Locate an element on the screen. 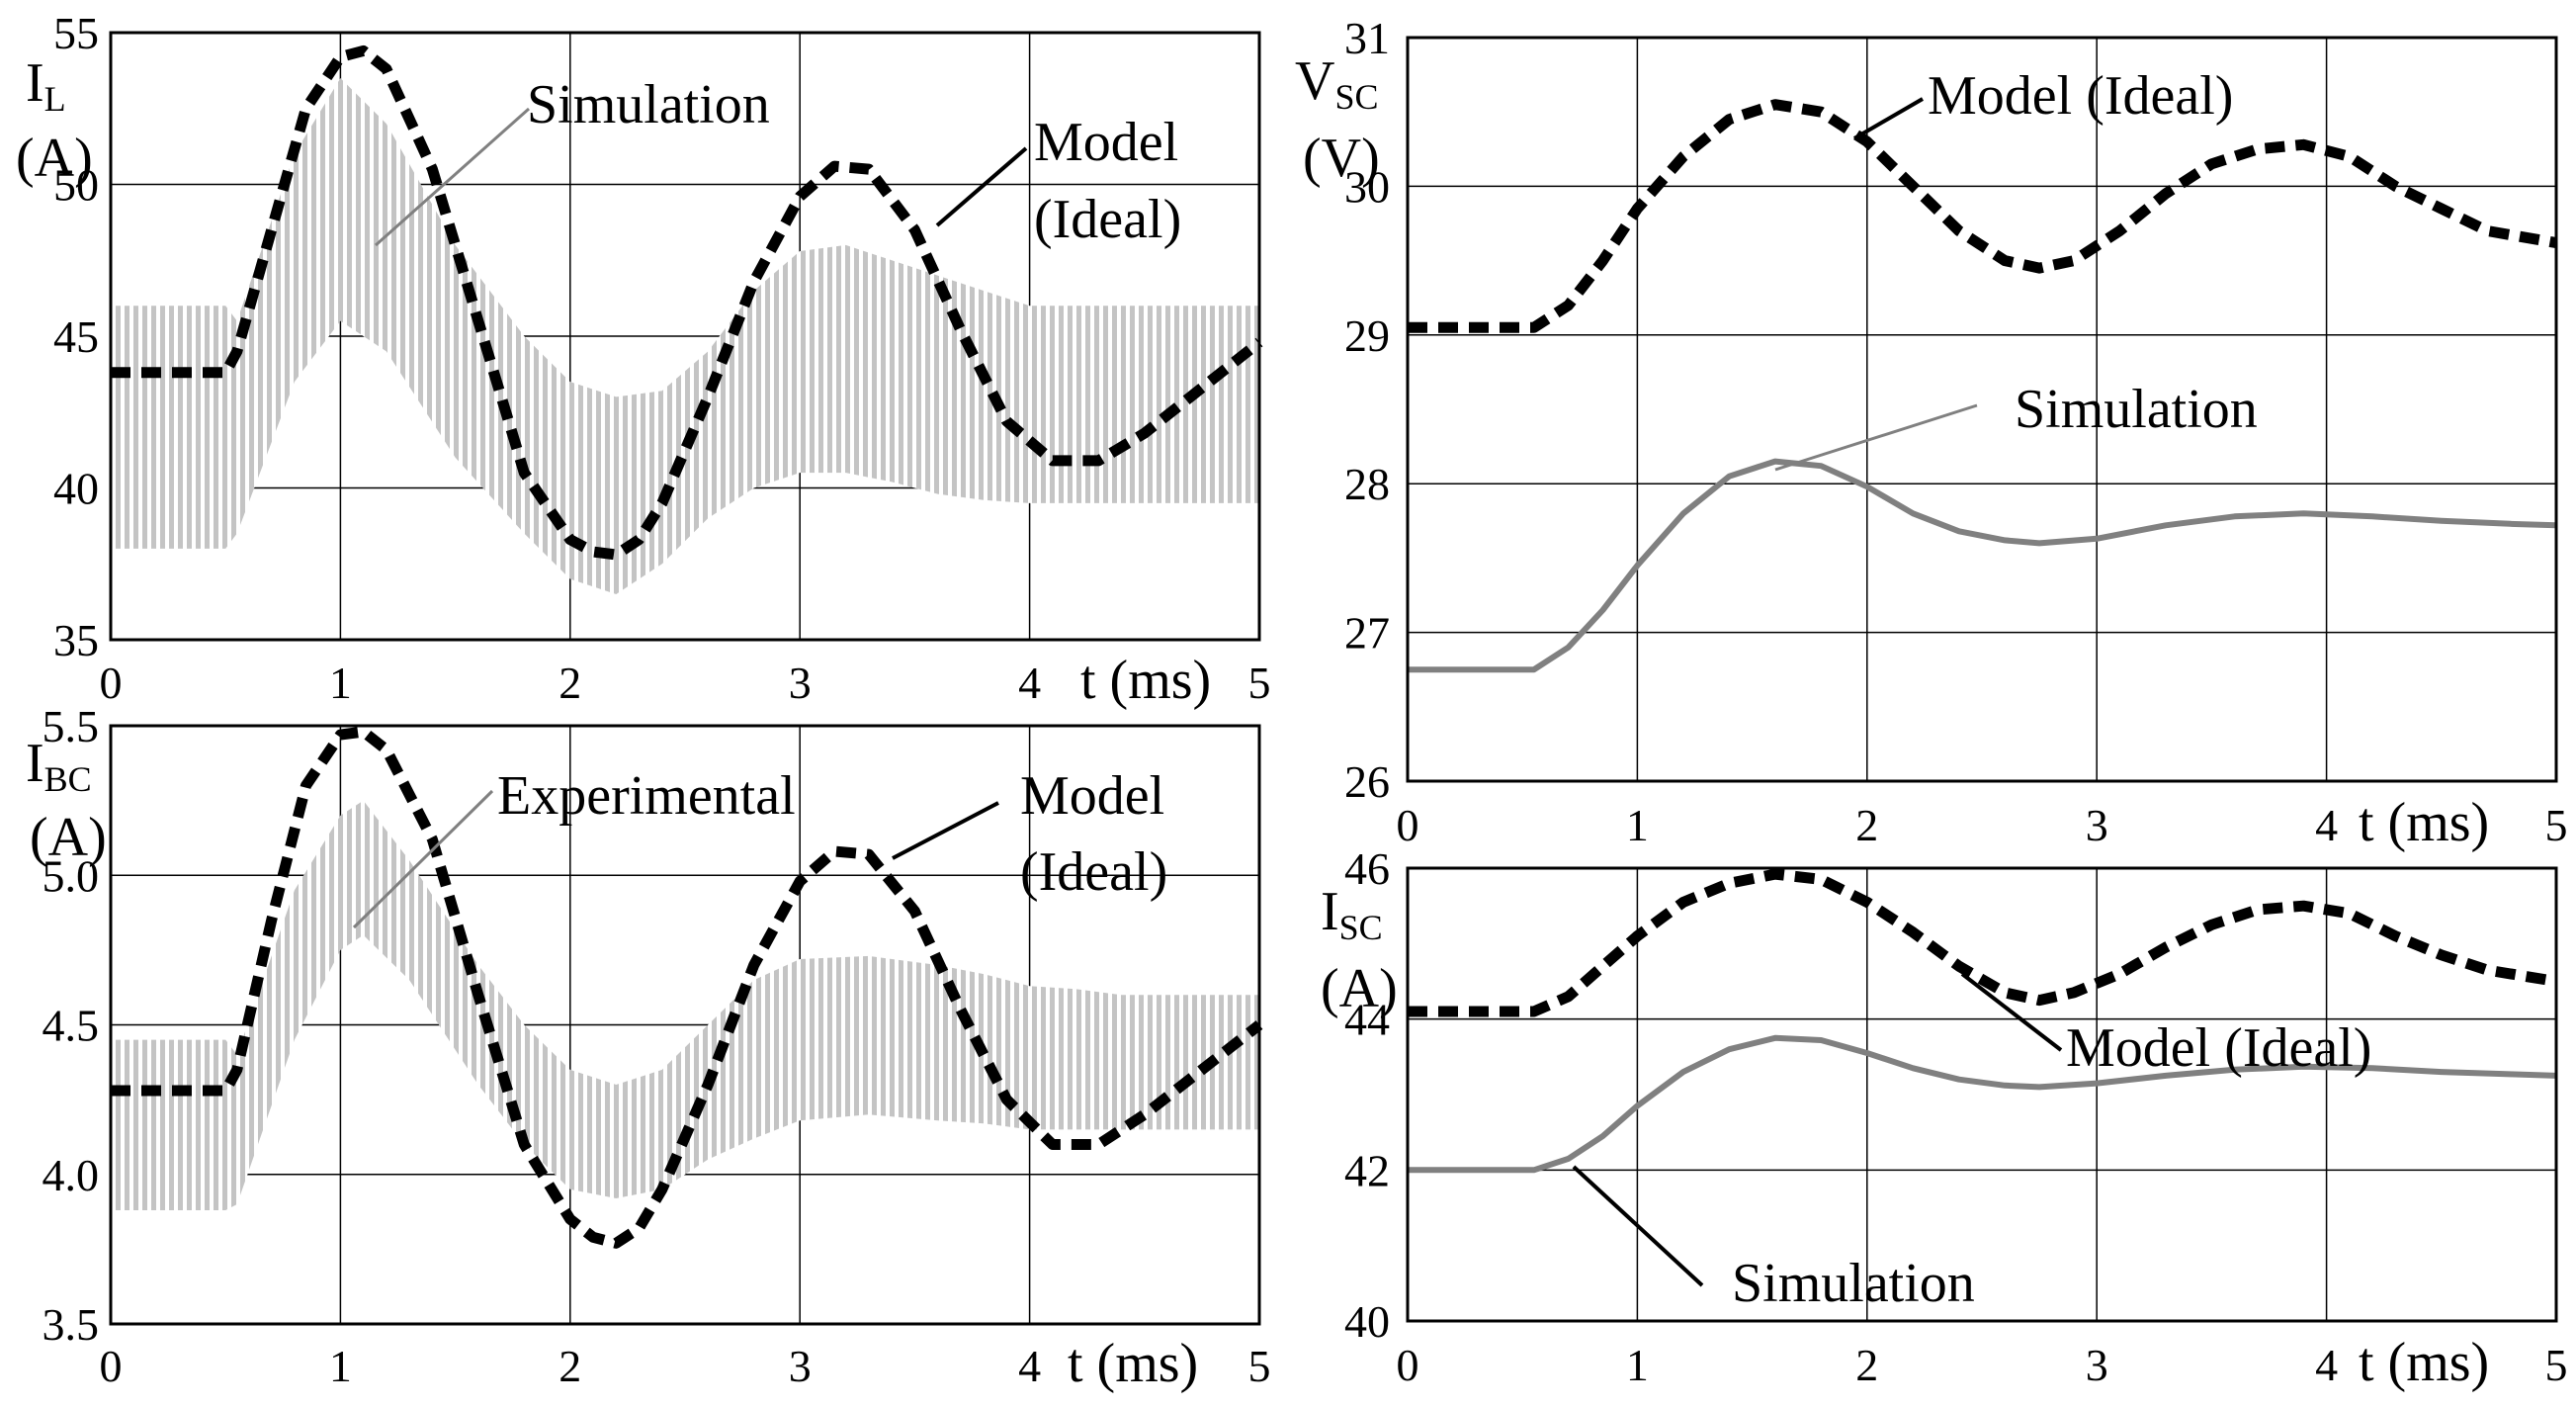 Image resolution: width=2576 pixels, height=1408 pixels. xtick-label-isc: 1 is located at coordinates (1637, 1365).